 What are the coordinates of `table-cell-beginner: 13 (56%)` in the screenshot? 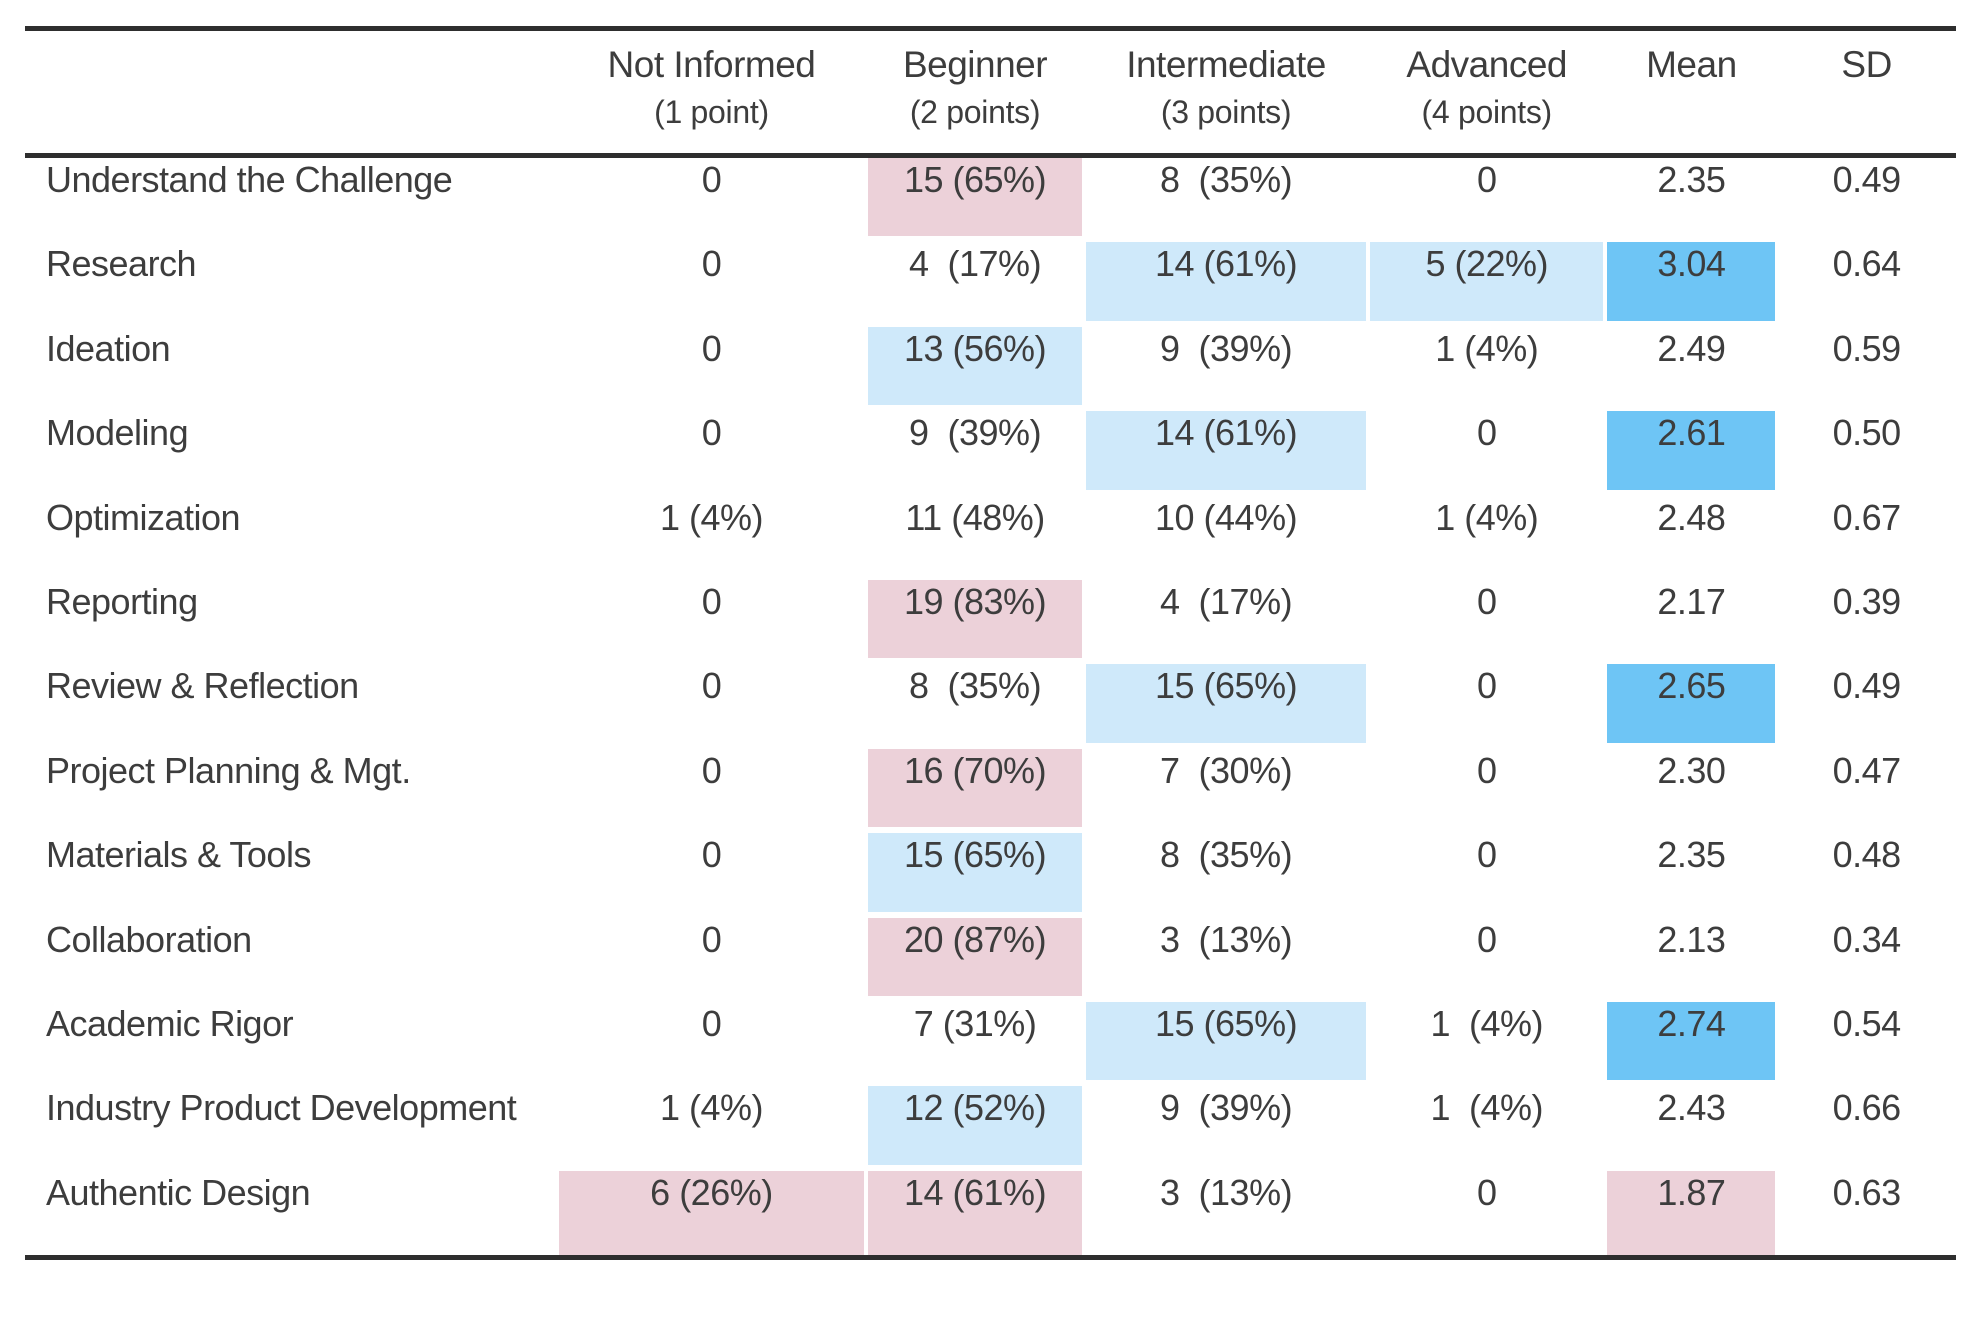 It's located at (975, 368).